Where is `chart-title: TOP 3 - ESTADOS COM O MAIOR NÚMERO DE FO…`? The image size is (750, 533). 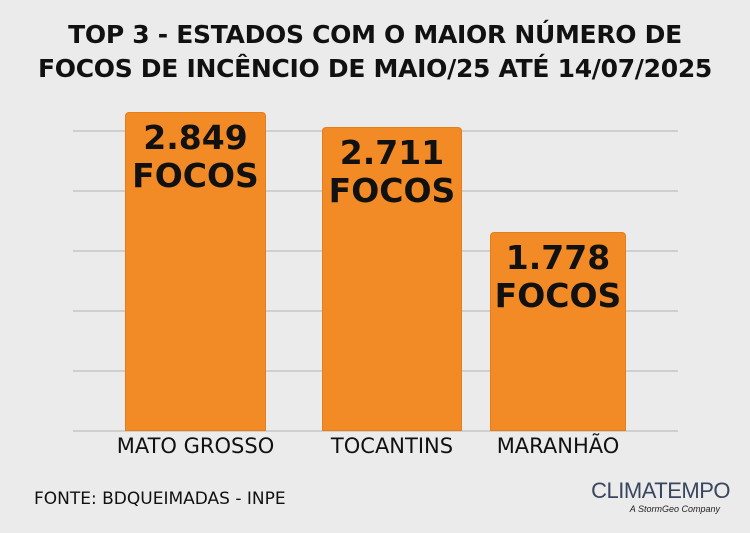
chart-title: TOP 3 - ESTADOS COM O MAIOR NÚMERO DE FO… is located at coordinates (375, 52).